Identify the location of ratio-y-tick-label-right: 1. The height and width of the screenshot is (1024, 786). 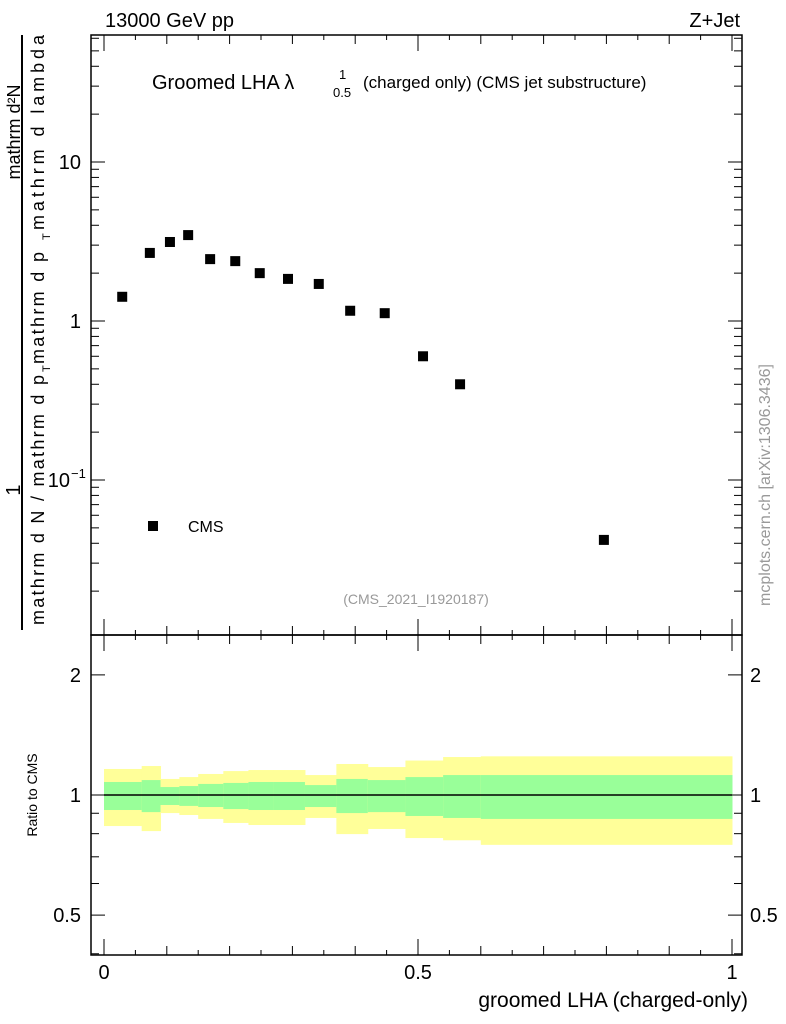
(755, 796).